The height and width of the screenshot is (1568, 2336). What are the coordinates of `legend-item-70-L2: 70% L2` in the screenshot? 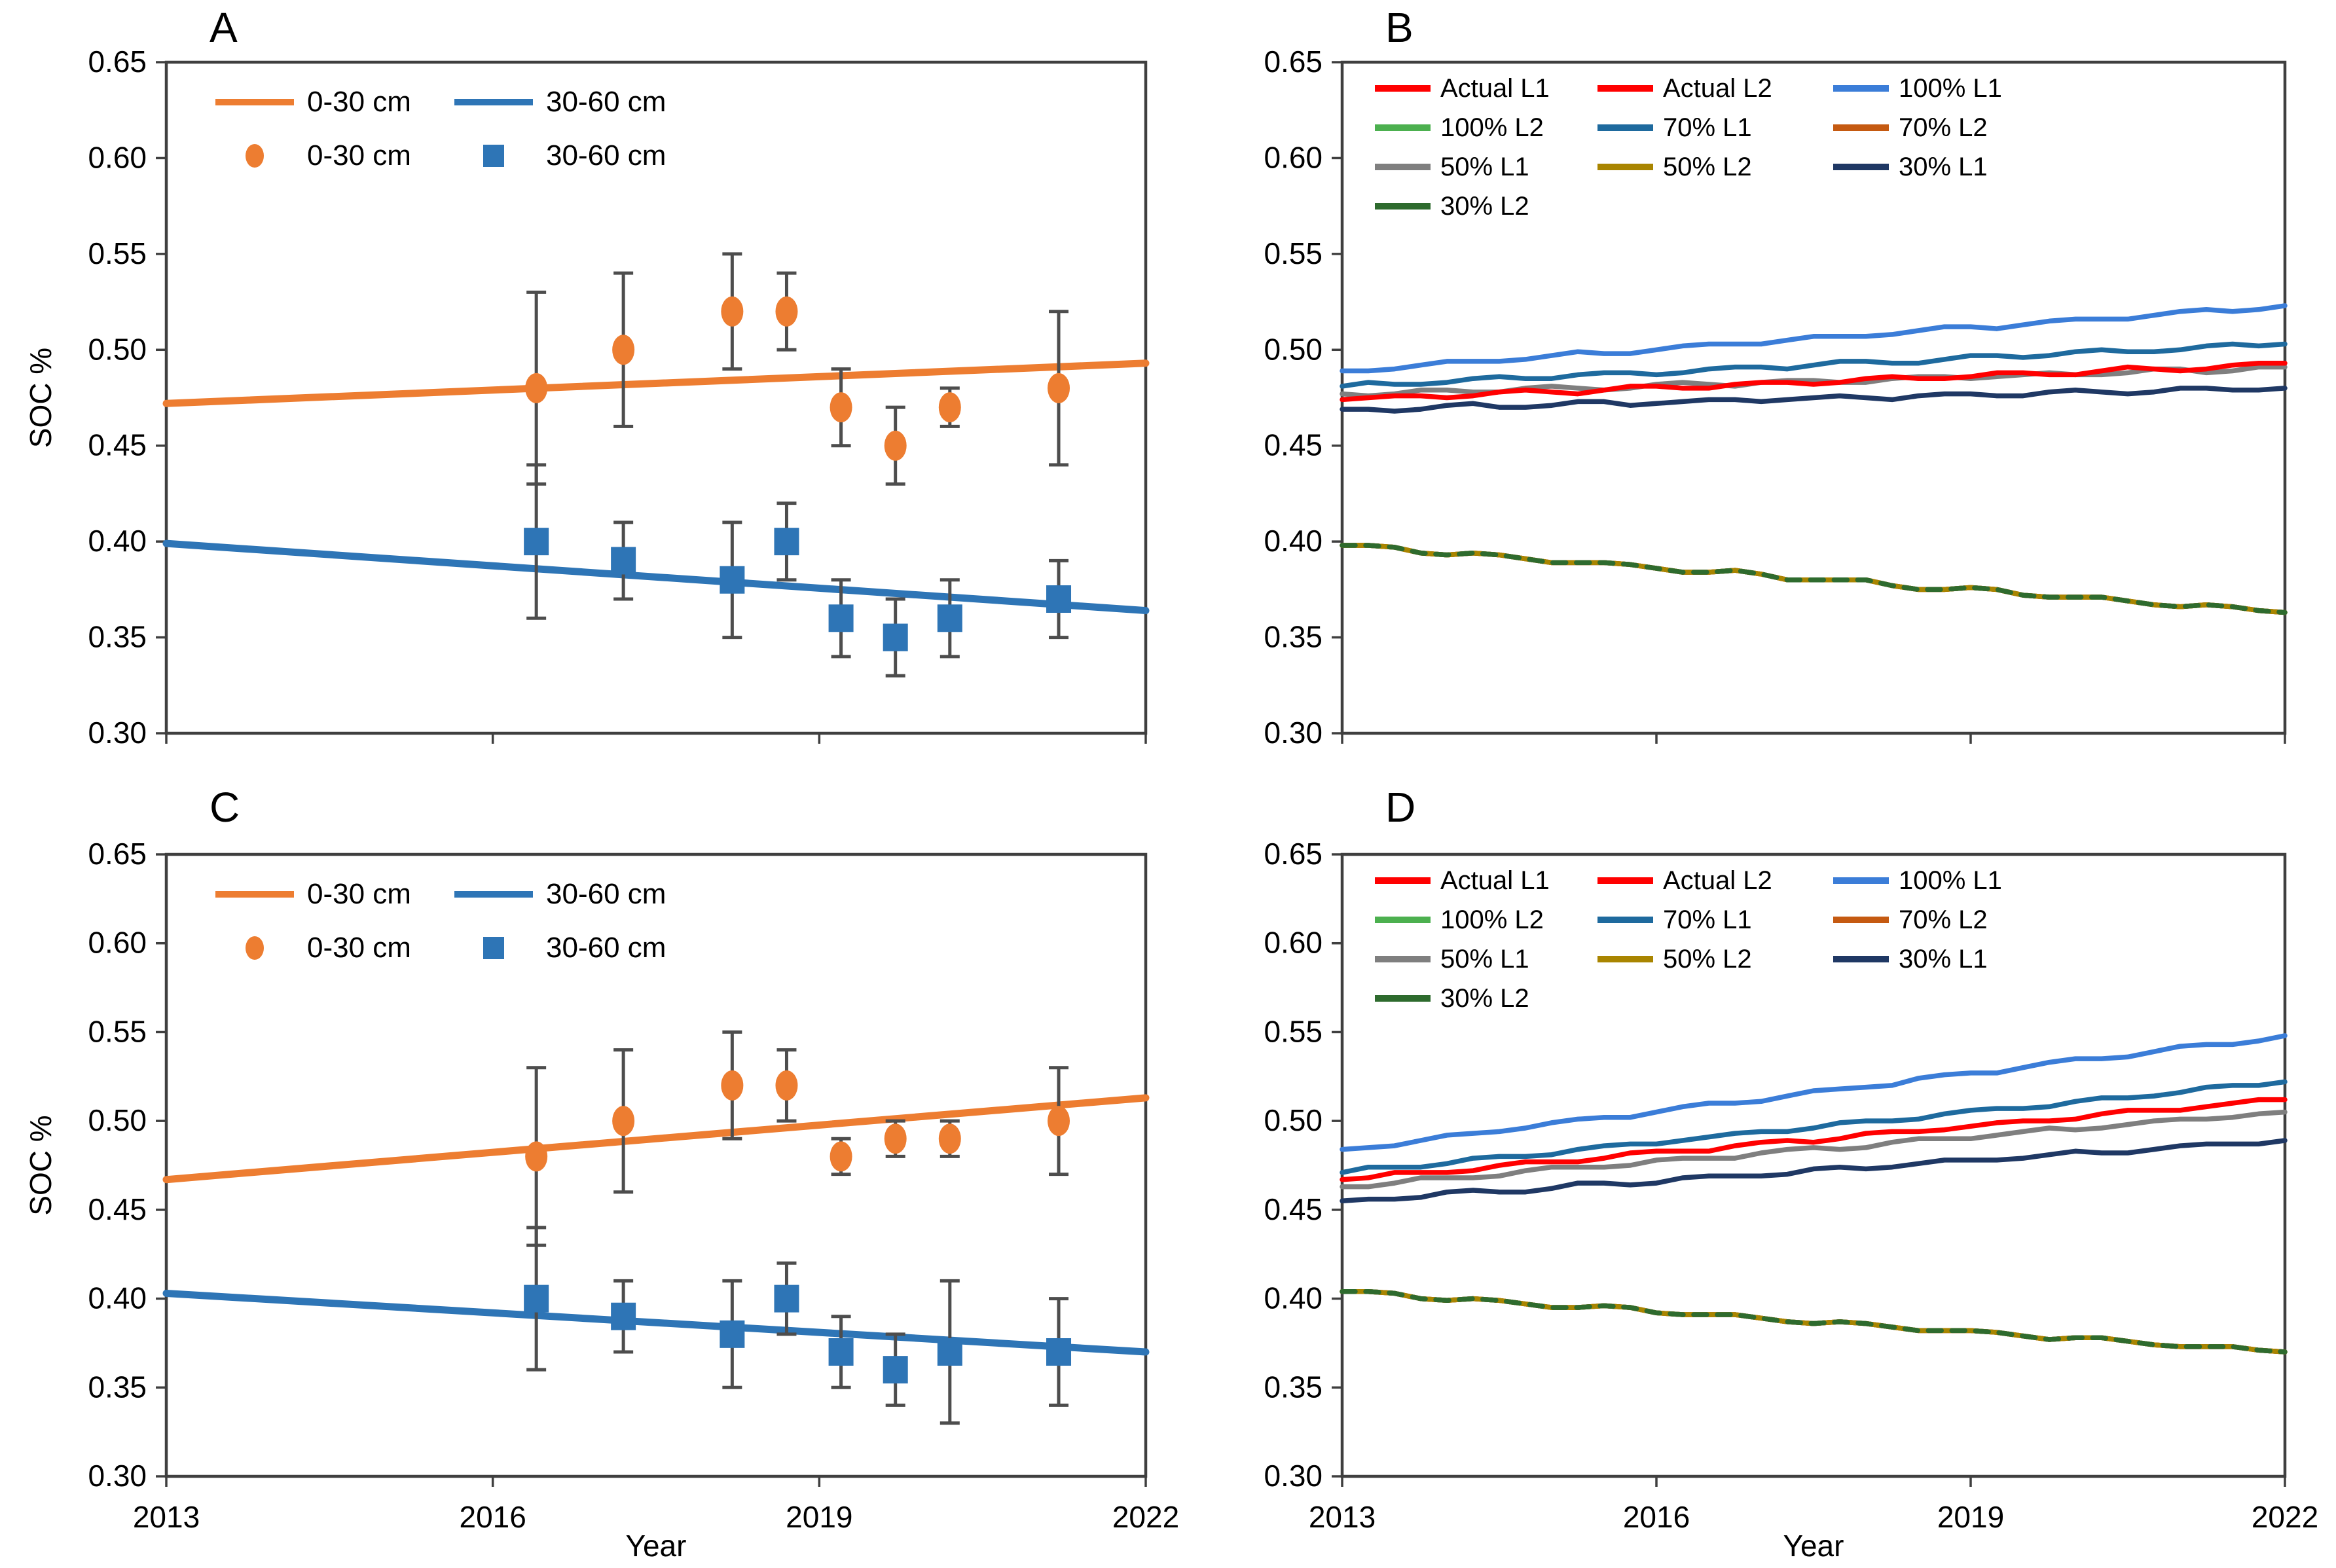 It's located at (1910, 919).